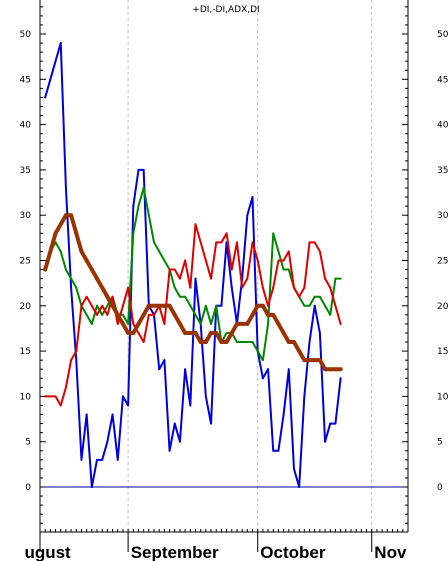 This screenshot has width=448, height=561. Describe the element at coordinates (442, 307) in the screenshot. I see `y-tick-label-right: 20` at that location.